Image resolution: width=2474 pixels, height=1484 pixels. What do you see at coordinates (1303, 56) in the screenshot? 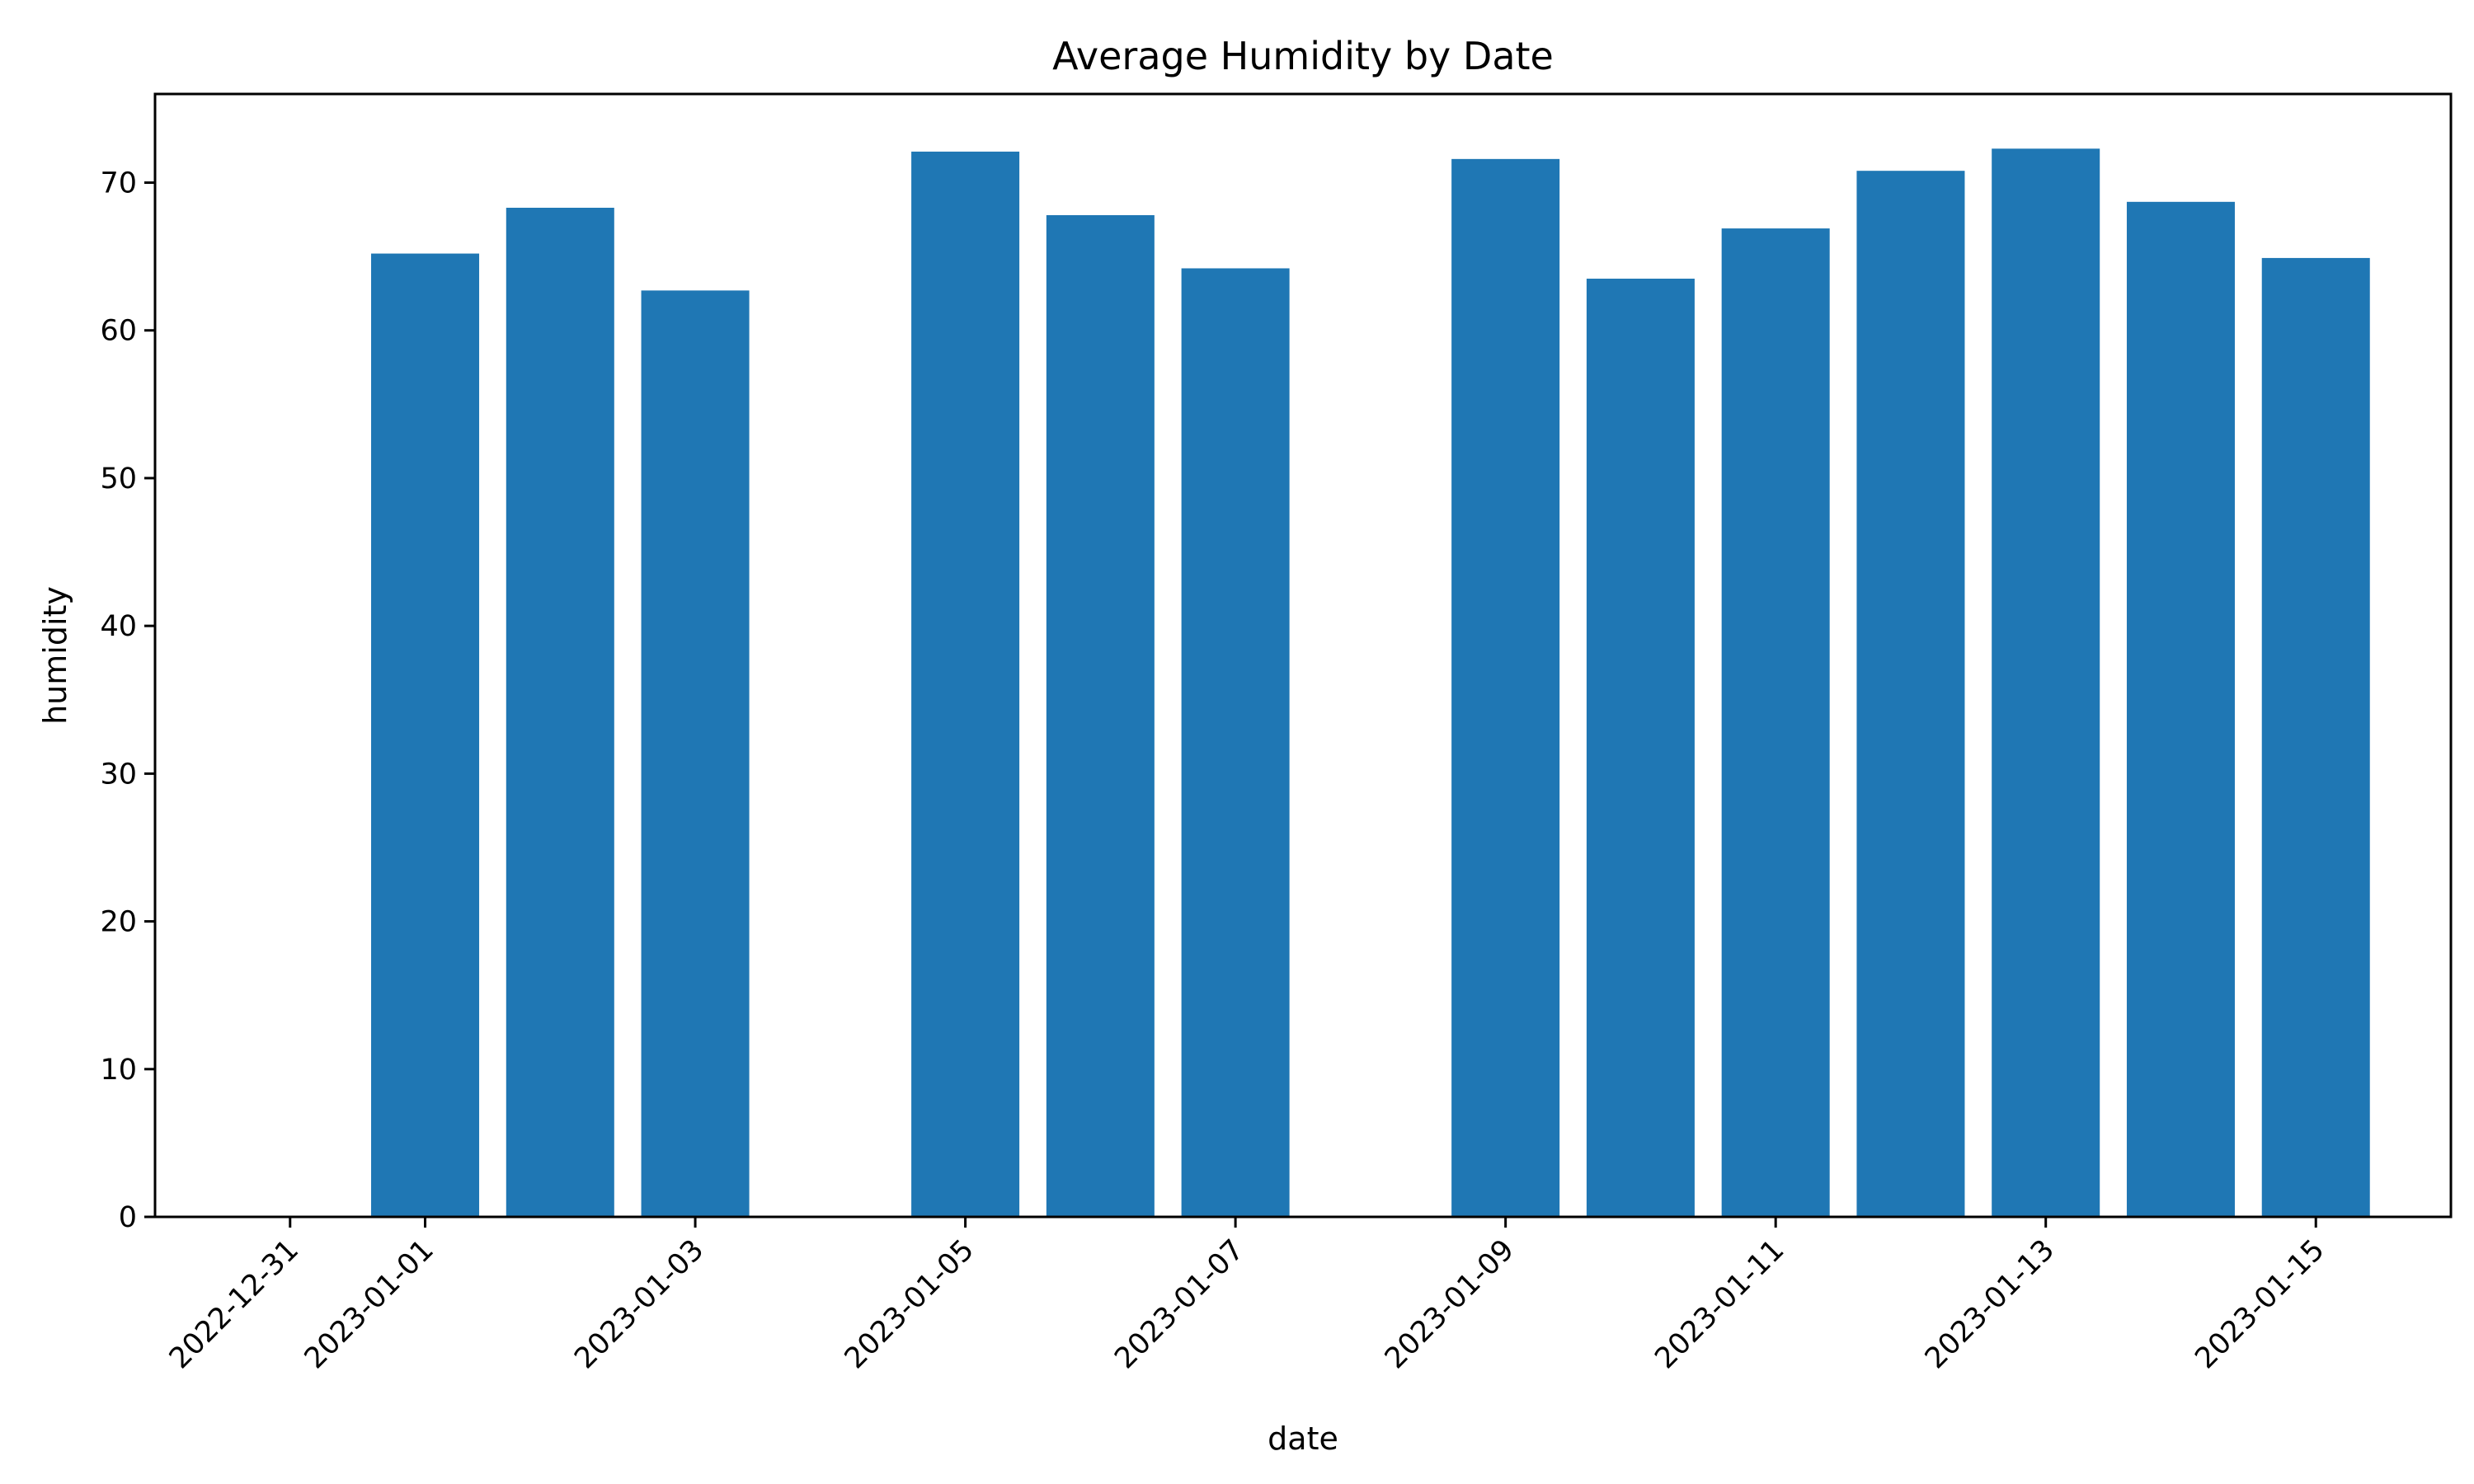
I see `chart-title: Average Humidity by Date` at bounding box center [1303, 56].